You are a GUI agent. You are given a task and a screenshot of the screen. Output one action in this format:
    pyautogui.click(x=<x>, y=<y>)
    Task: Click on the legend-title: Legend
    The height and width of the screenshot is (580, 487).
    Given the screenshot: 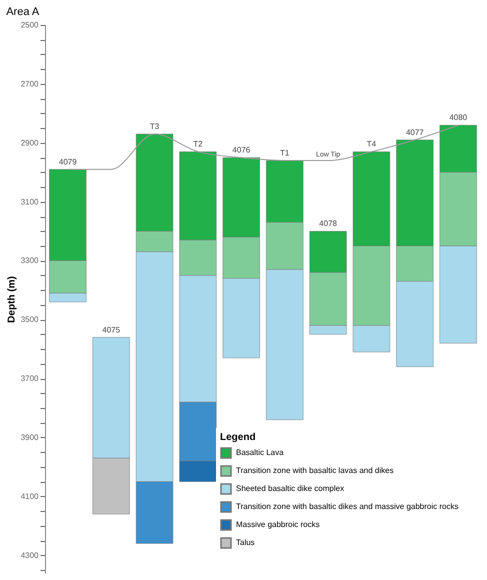 What is the action you would take?
    pyautogui.click(x=238, y=437)
    